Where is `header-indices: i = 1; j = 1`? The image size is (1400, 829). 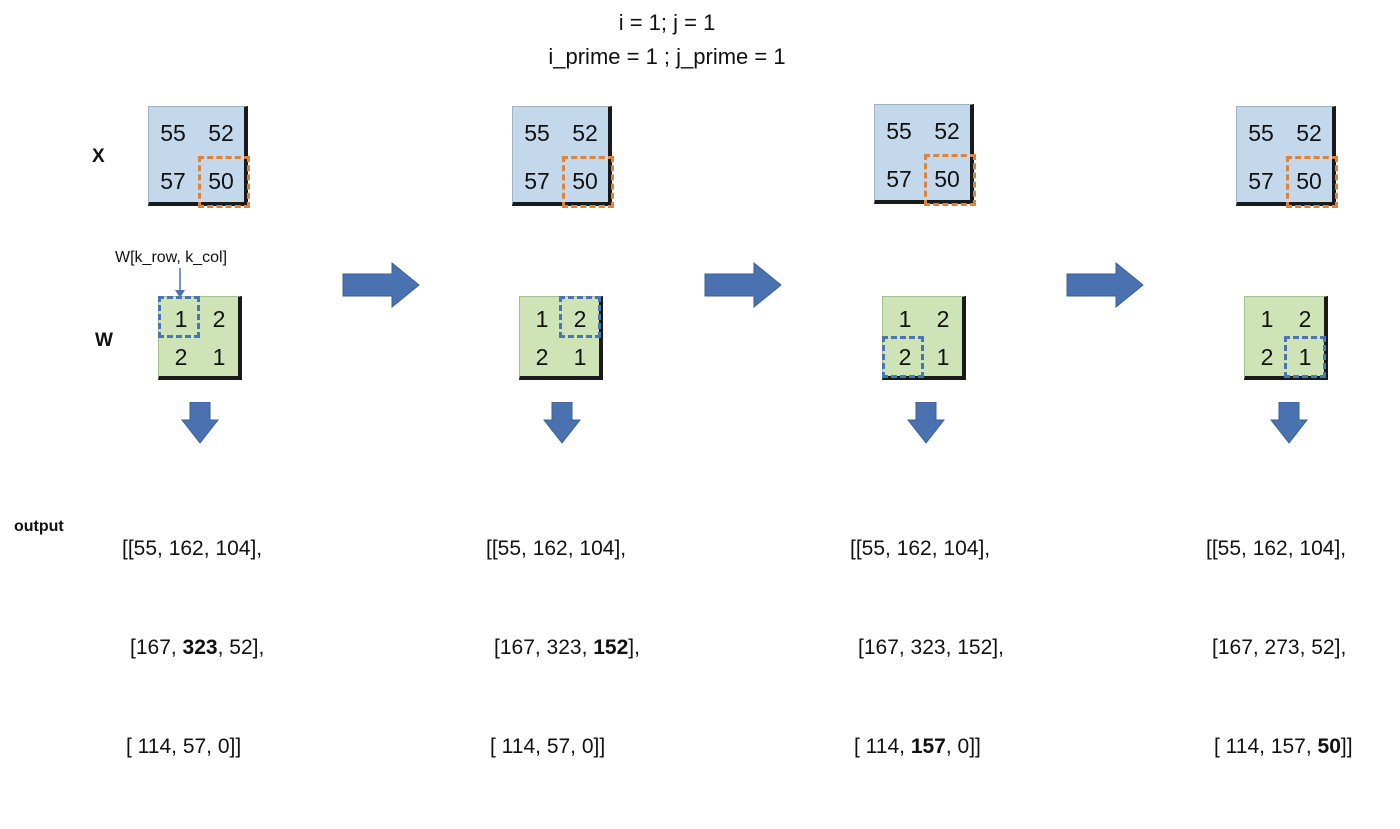
header-indices: i = 1; j = 1 is located at coordinates (667, 22).